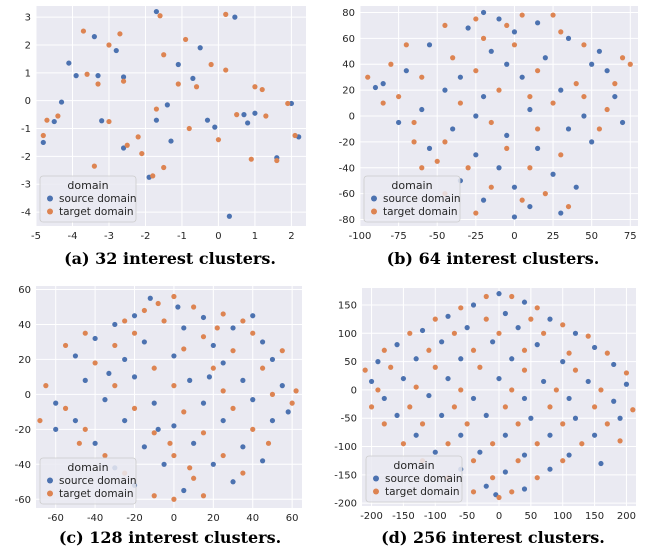  What do you see at coordinates (50, 211) in the screenshot?
I see `legend-marker-target` at bounding box center [50, 211].